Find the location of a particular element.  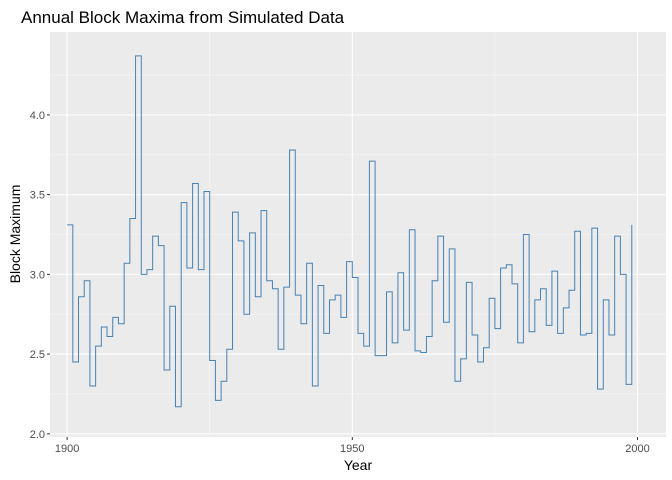

x-axis: 1900 1950 2000 is located at coordinates (352, 446).